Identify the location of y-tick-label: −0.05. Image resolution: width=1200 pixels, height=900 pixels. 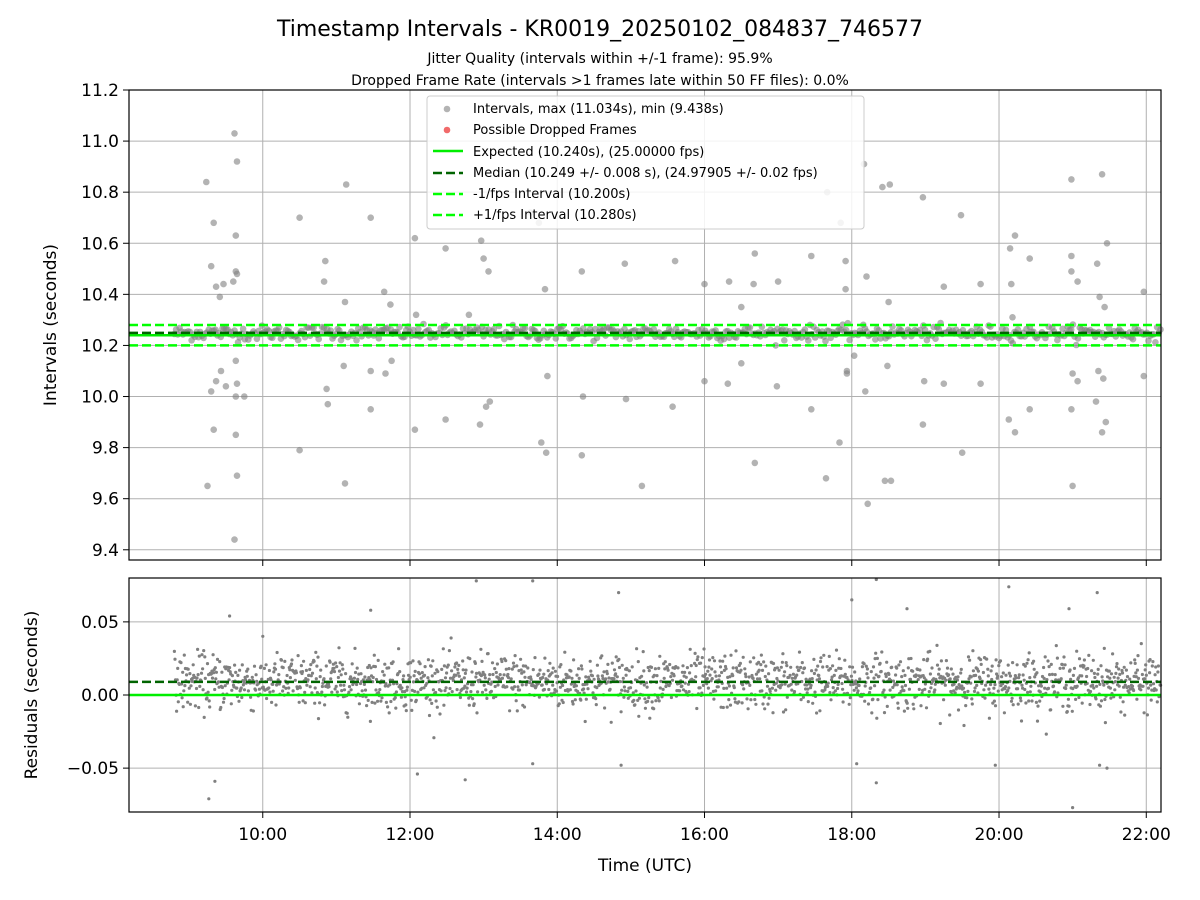
(93, 769).